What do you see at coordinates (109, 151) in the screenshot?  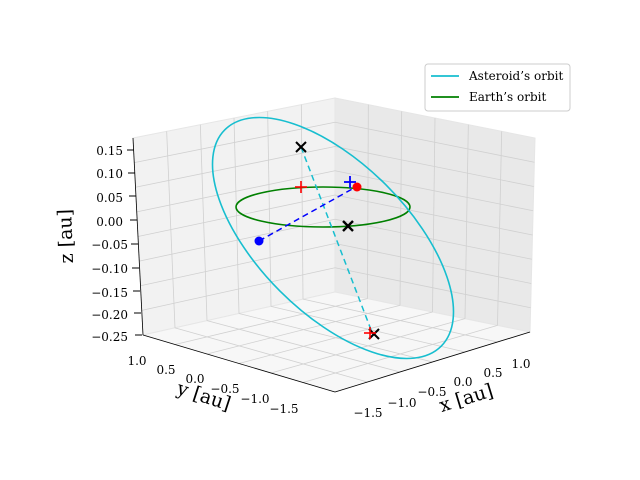 I see `z-tick-label: 0.15` at bounding box center [109, 151].